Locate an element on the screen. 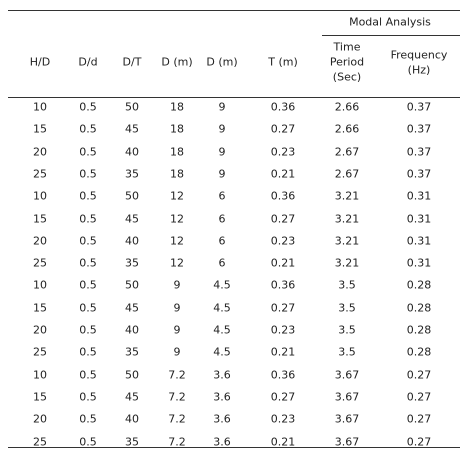 The height and width of the screenshot is (455, 466). bottom-rule is located at coordinates (234, 447).